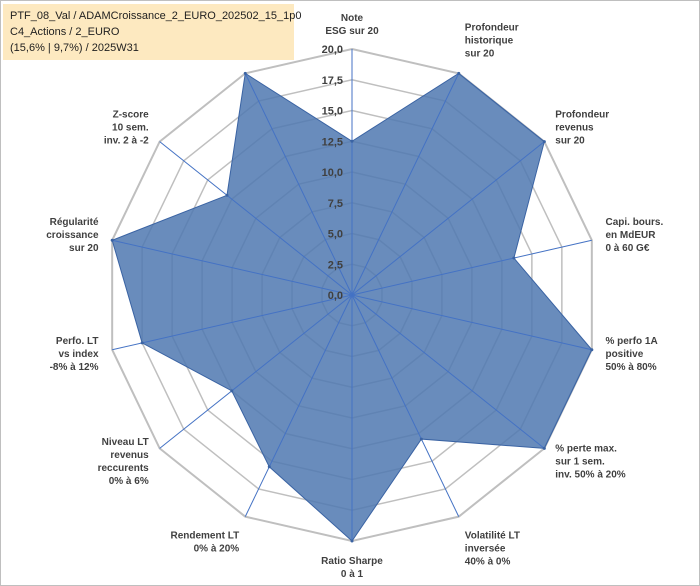 Image resolution: width=700 pixels, height=586 pixels. What do you see at coordinates (332, 112) in the screenshot?
I see `tick-label: 15,0` at bounding box center [332, 112].